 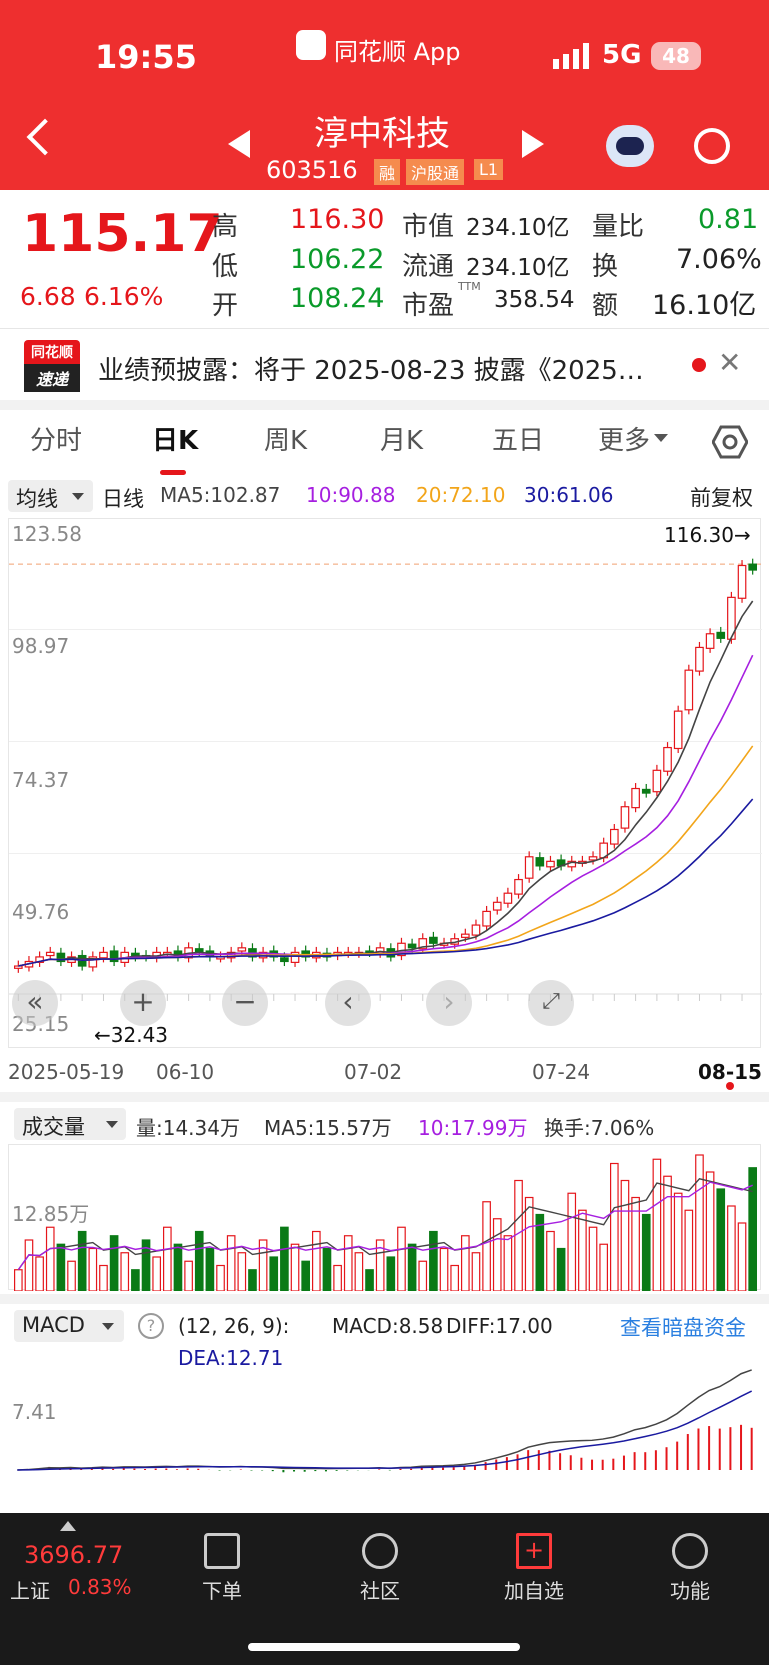 What do you see at coordinates (337, 219) in the screenshot?
I see `high-value: 116.30` at bounding box center [337, 219].